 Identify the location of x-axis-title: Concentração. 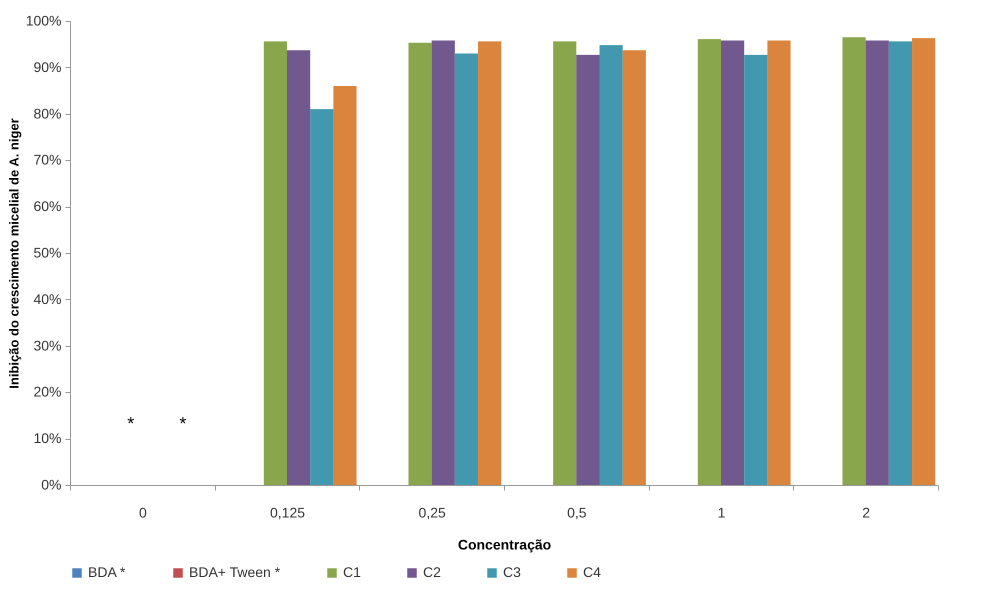
(505, 544).